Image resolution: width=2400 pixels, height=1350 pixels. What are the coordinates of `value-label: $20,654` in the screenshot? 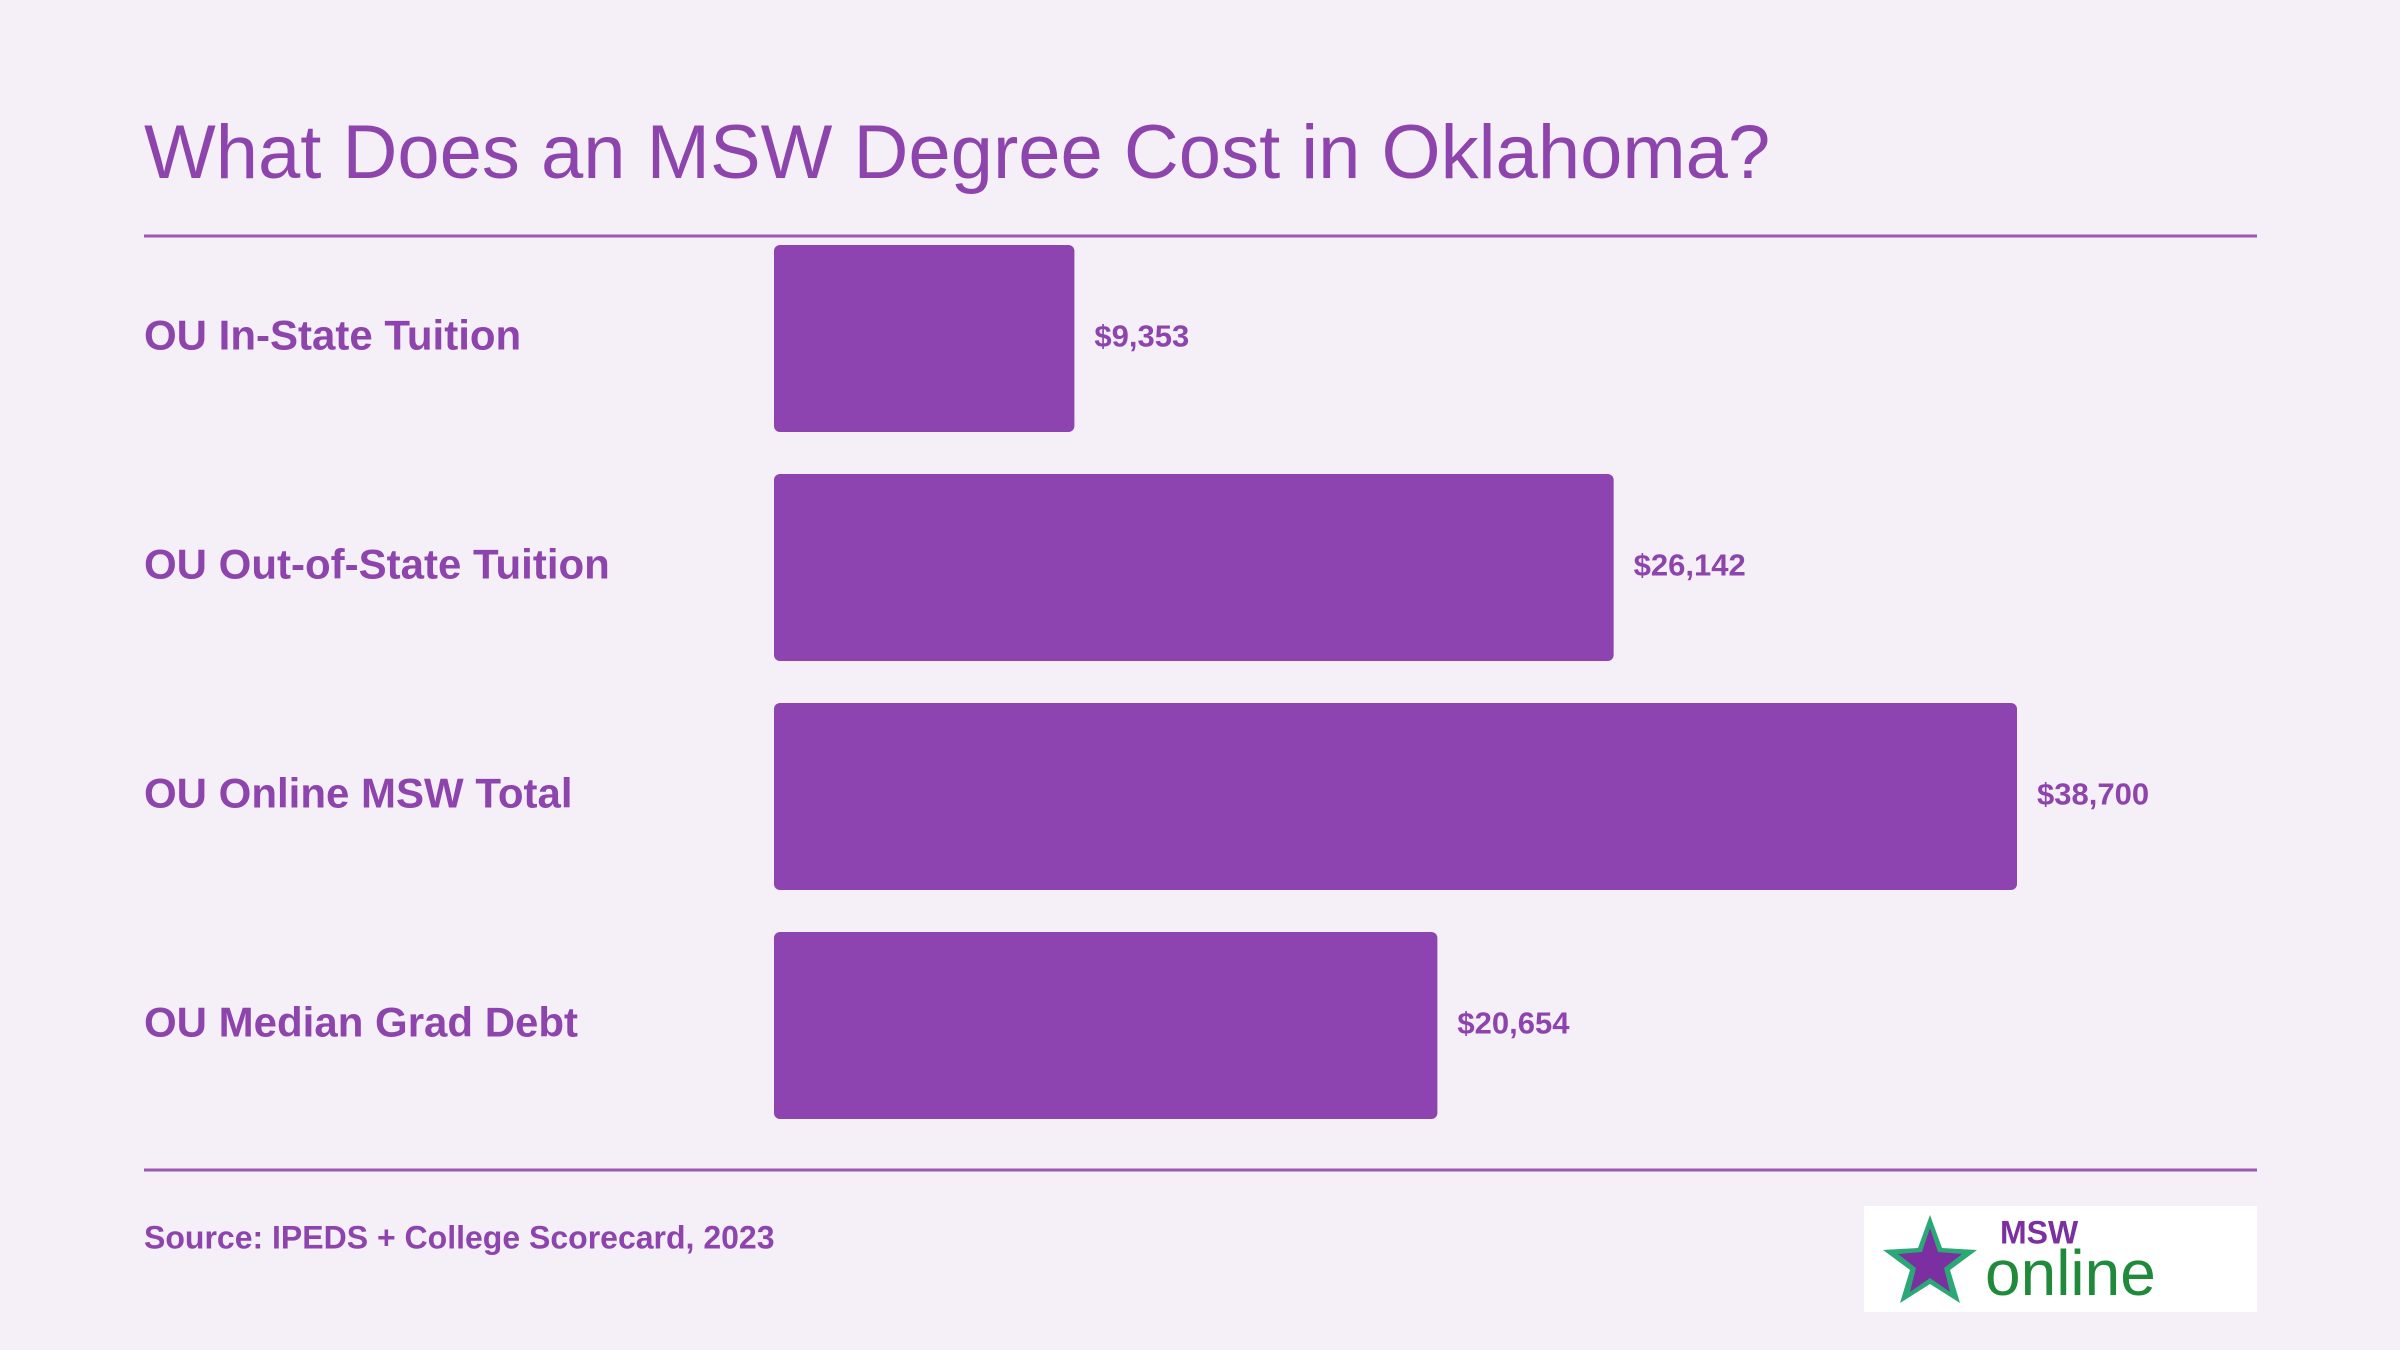 It's located at (1513, 1023).